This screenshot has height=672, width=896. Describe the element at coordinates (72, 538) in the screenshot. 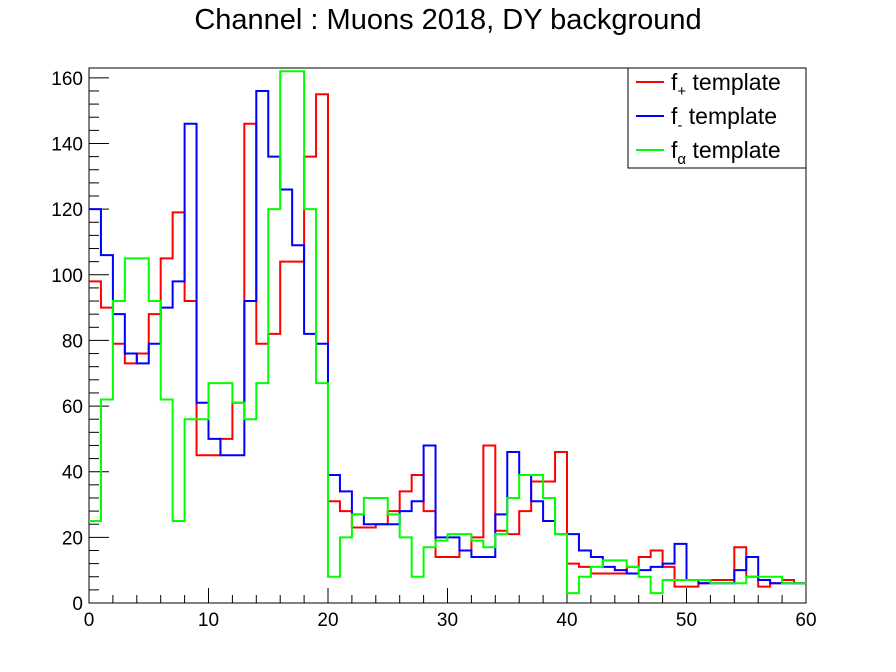

I see `y-tick-label: 20` at that location.